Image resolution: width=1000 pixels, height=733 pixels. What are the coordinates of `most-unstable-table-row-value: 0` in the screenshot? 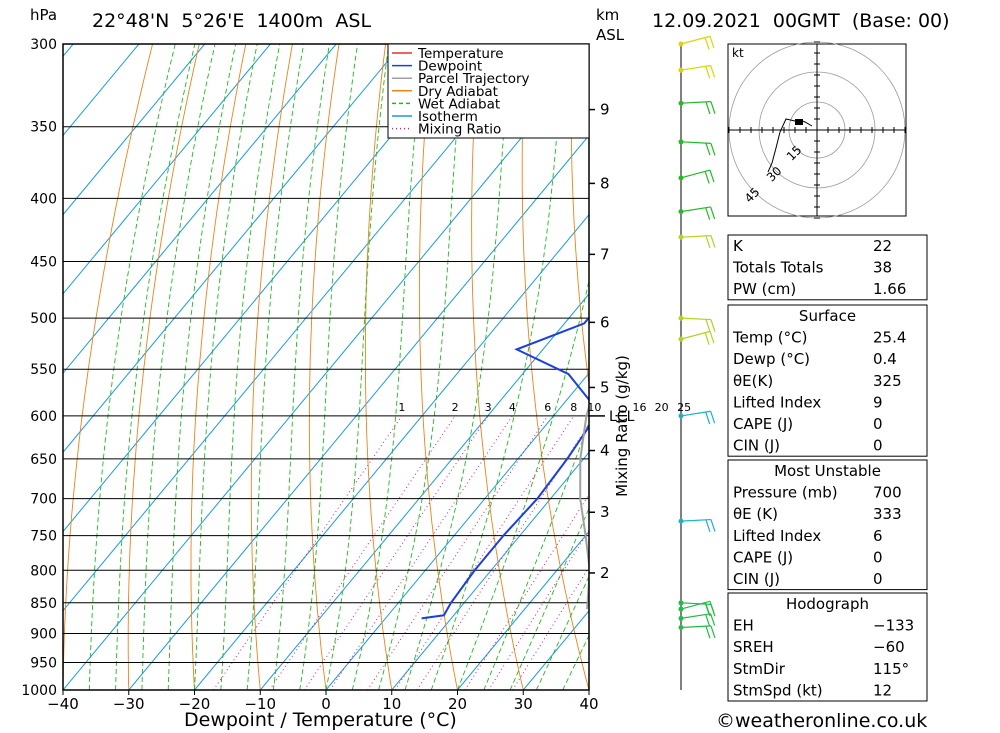 It's located at (878, 557).